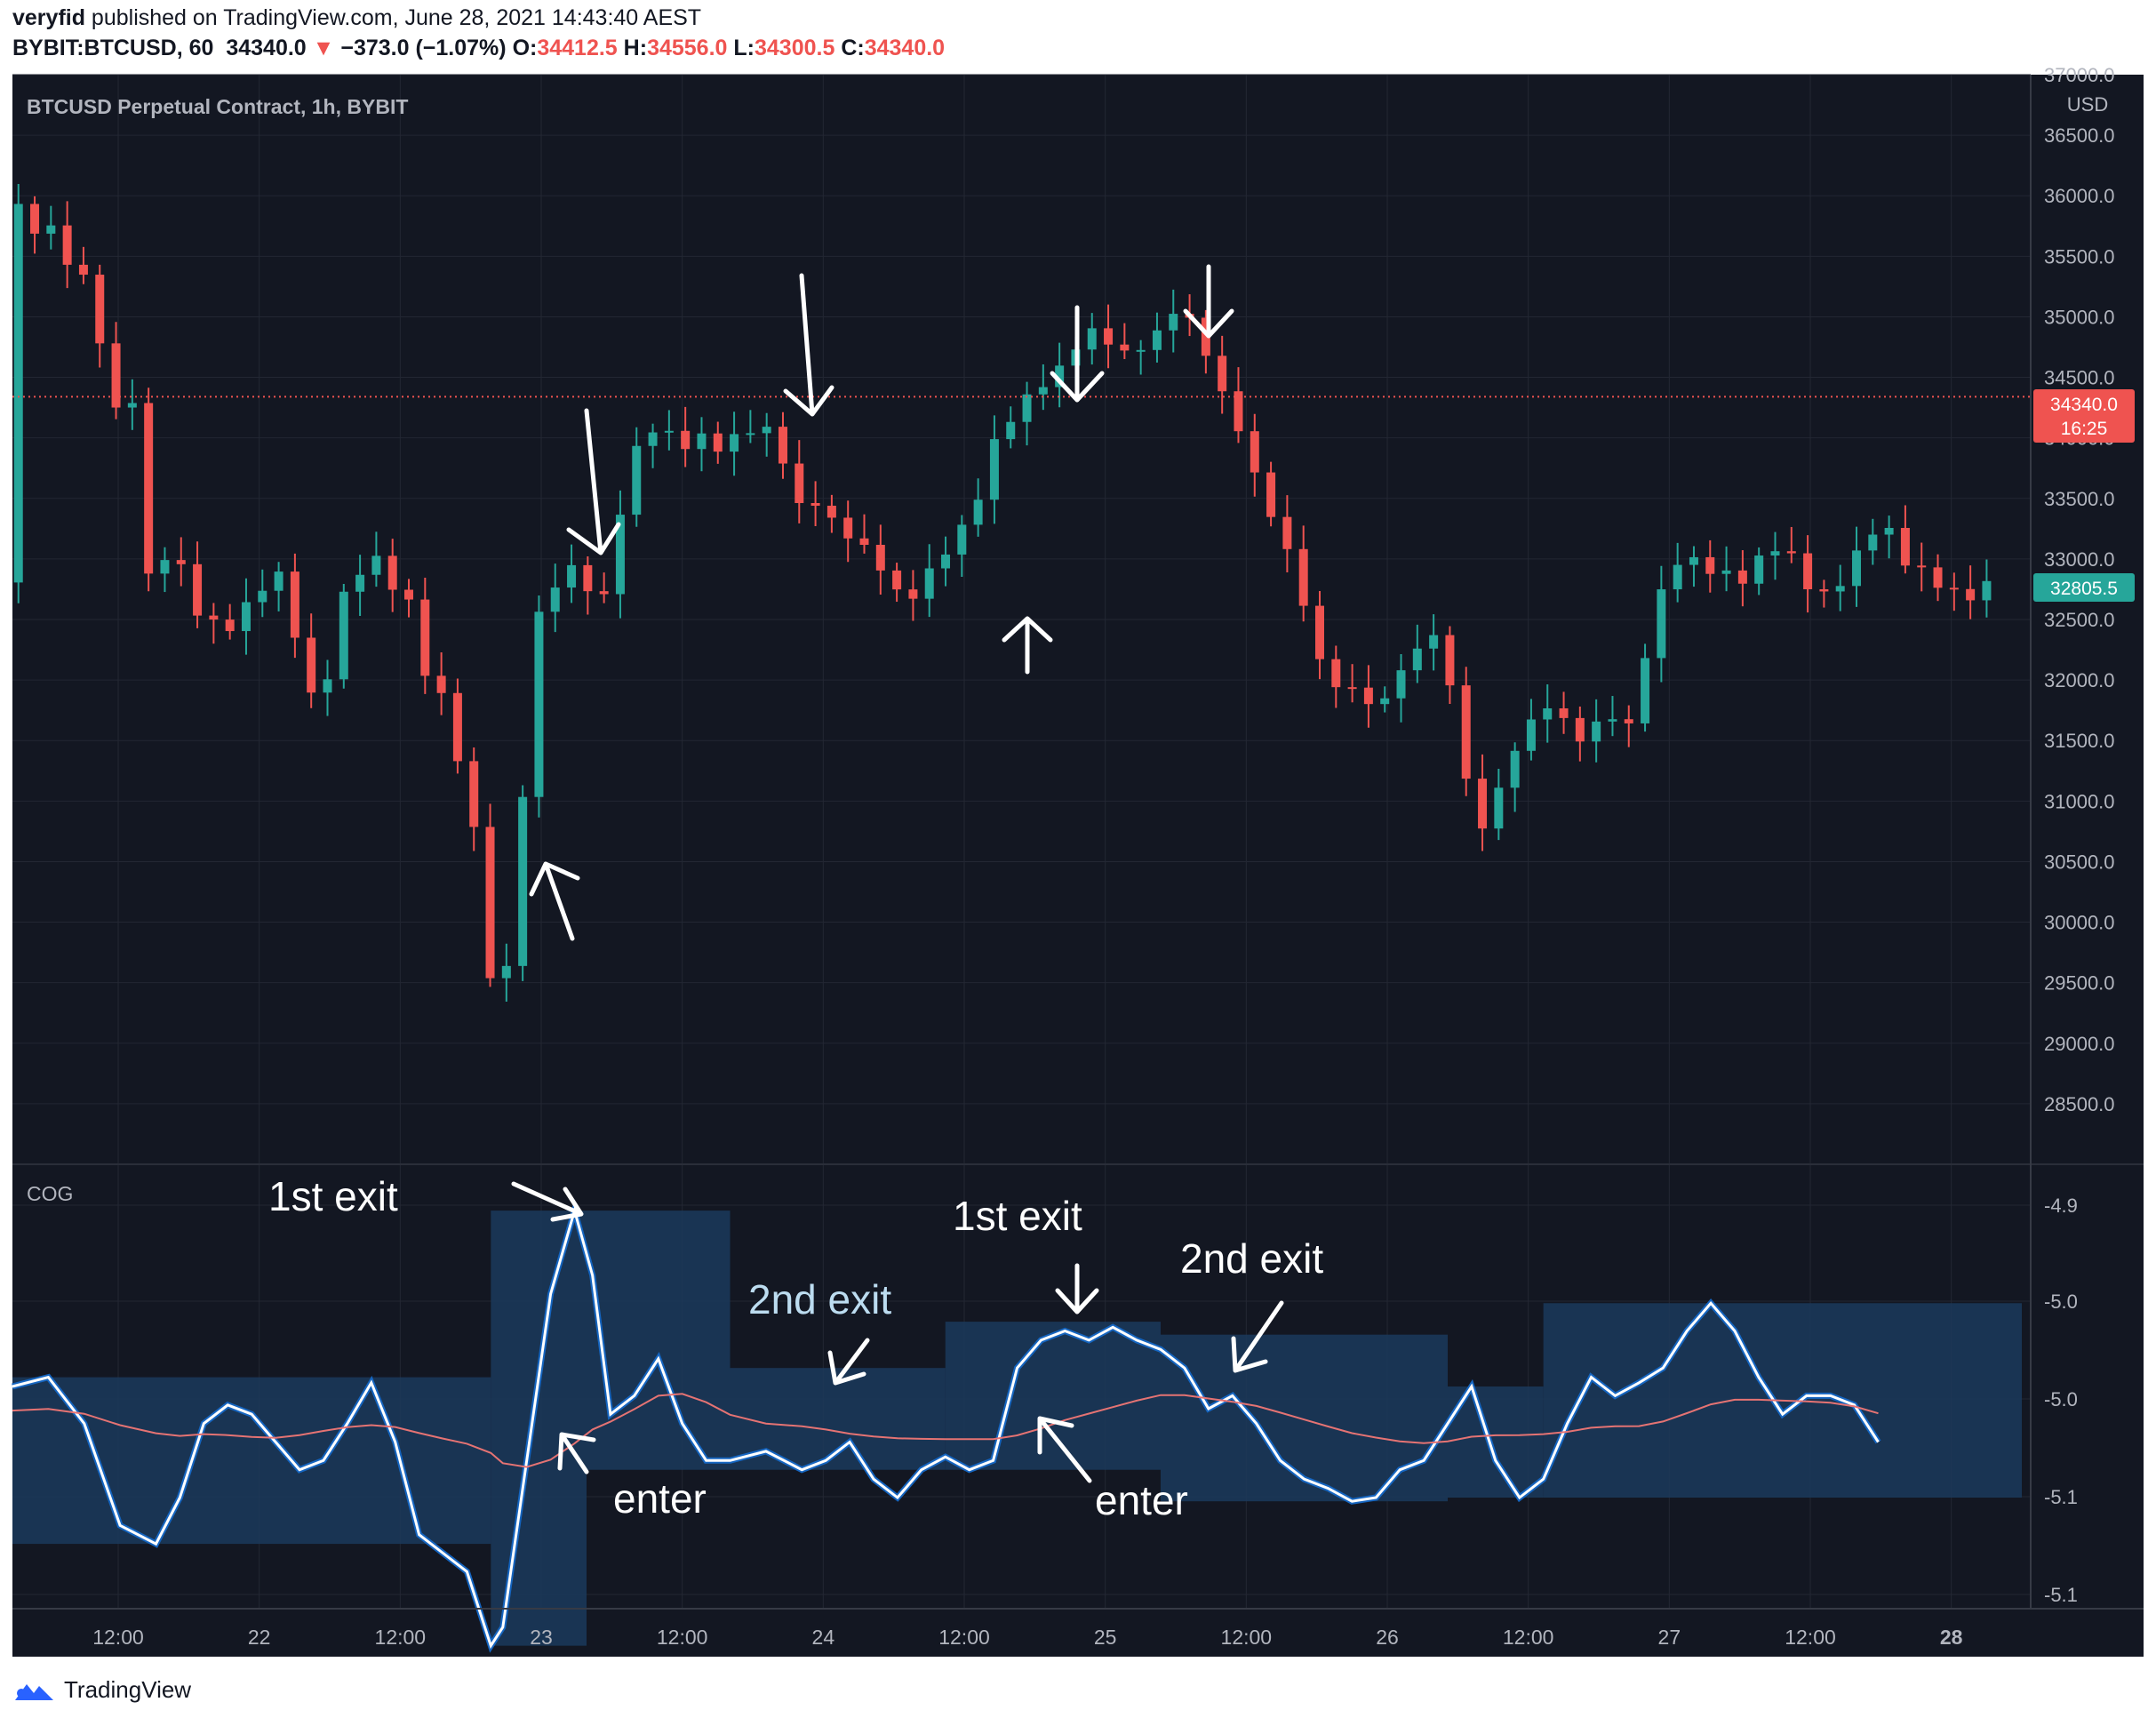 The width and height of the screenshot is (2156, 1726). Describe the element at coordinates (323, 48) in the screenshot. I see `down-triangle-icon: ▼` at that location.